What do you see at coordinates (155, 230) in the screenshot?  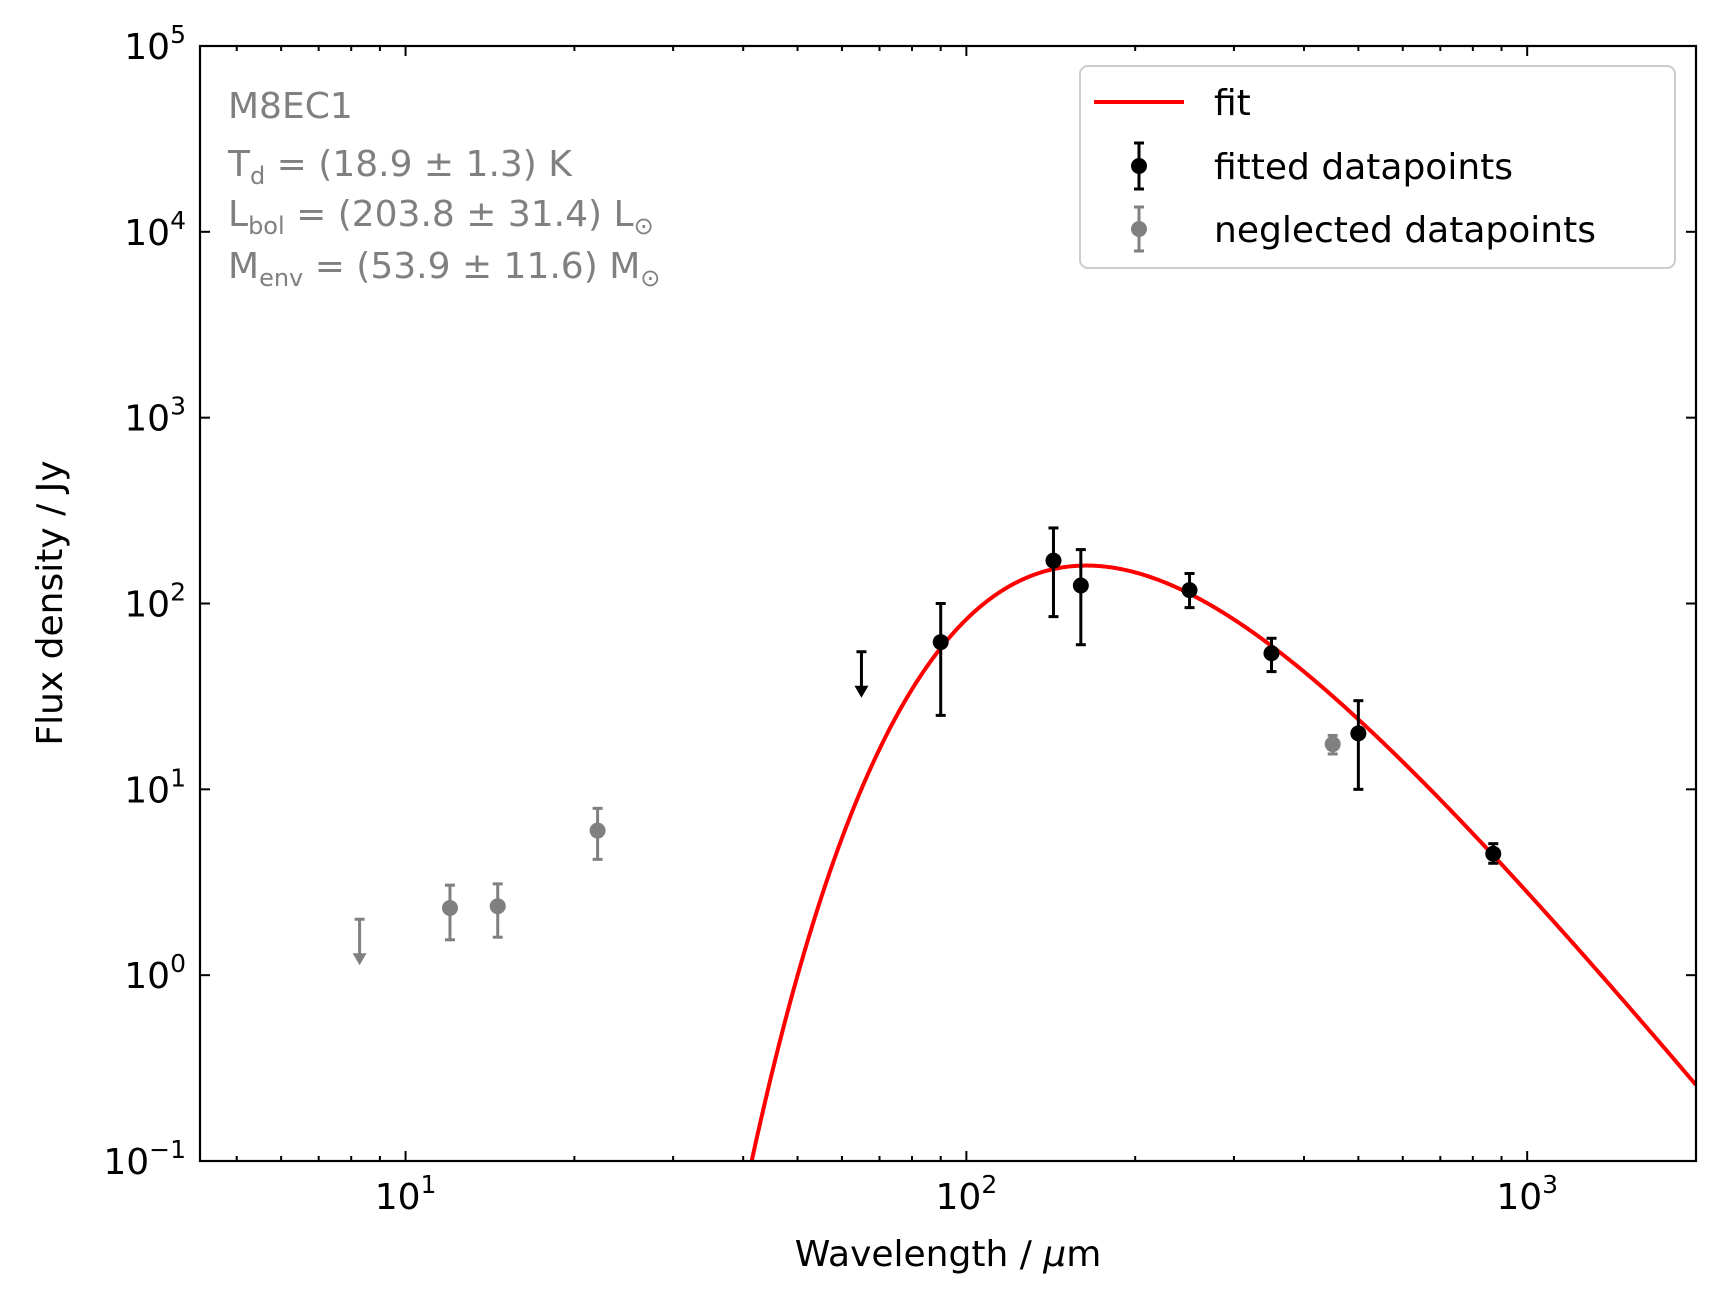 I see `y-tick-label: 10⁴` at bounding box center [155, 230].